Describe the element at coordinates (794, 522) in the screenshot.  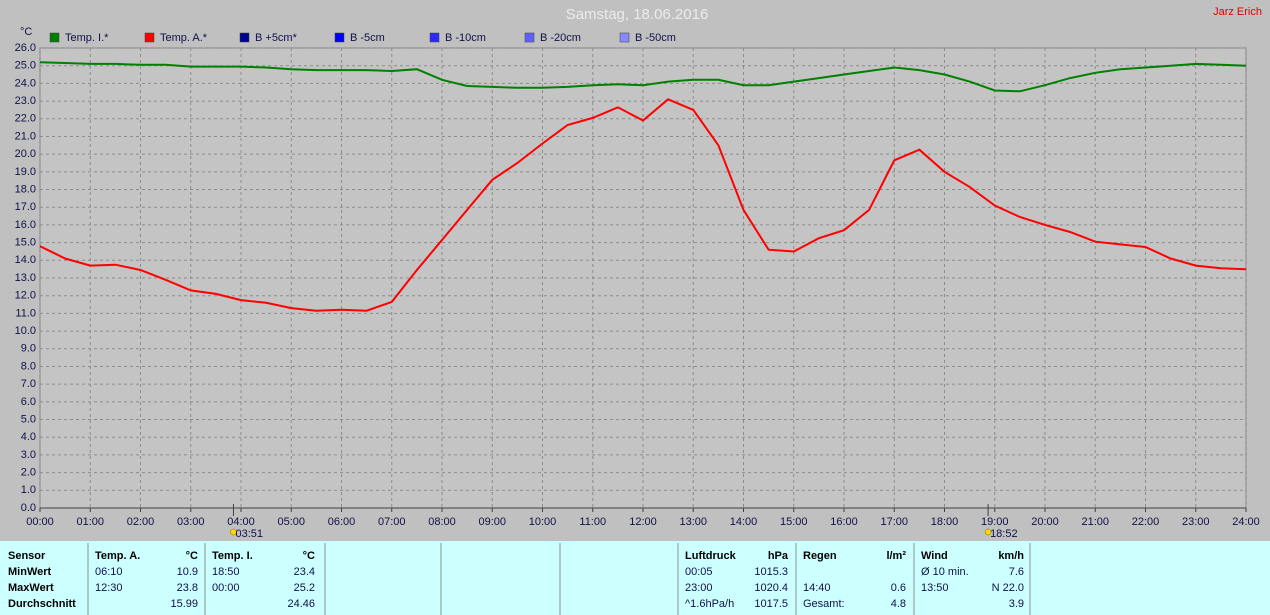
I see `x-tick-label: 15:00` at that location.